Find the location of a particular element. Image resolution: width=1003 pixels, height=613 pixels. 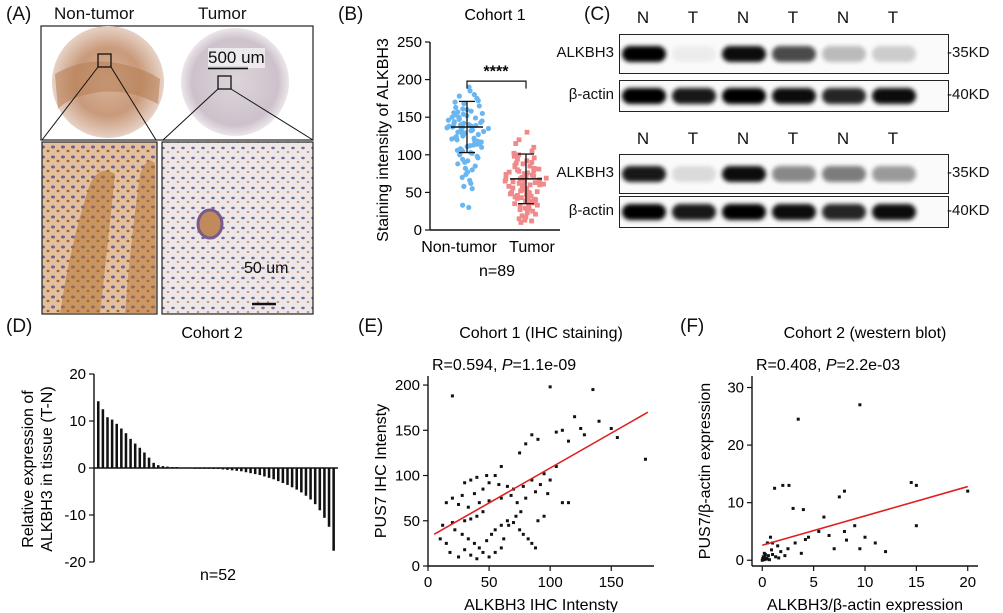

tumor-core is located at coordinates (235, 82).